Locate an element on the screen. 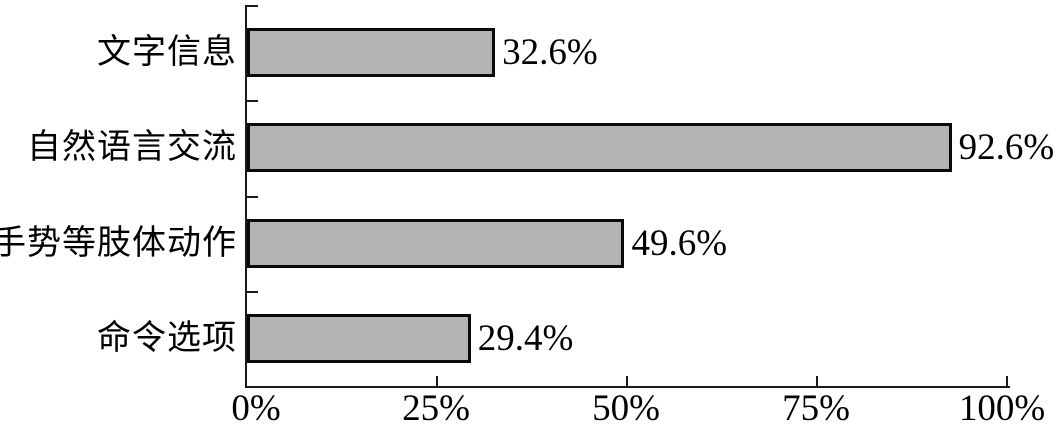 This screenshot has width=1064, height=426. value-label: 49.6% is located at coordinates (679, 243).